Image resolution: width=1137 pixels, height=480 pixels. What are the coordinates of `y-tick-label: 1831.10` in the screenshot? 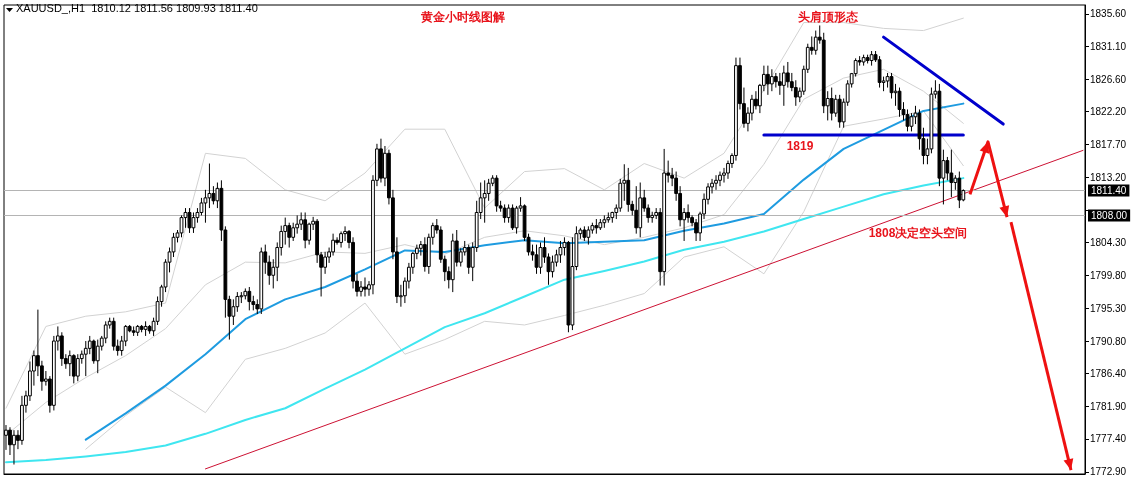 It's located at (1108, 47).